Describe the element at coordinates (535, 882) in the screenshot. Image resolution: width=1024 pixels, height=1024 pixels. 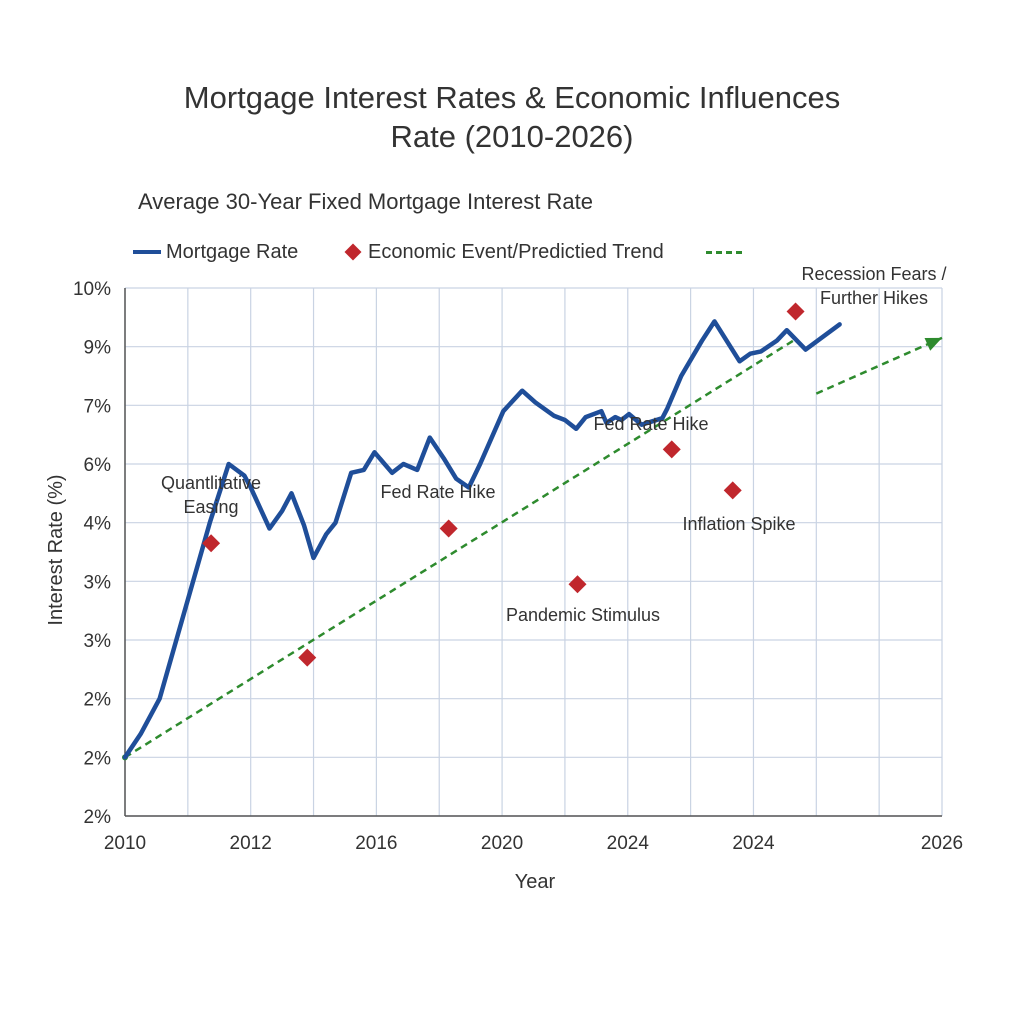
I see `x-axis-title: Year` at that location.